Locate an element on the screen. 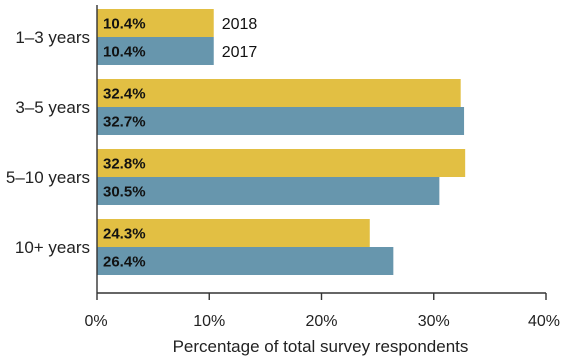  data-label-2017-3: 26.4% is located at coordinates (124, 262).